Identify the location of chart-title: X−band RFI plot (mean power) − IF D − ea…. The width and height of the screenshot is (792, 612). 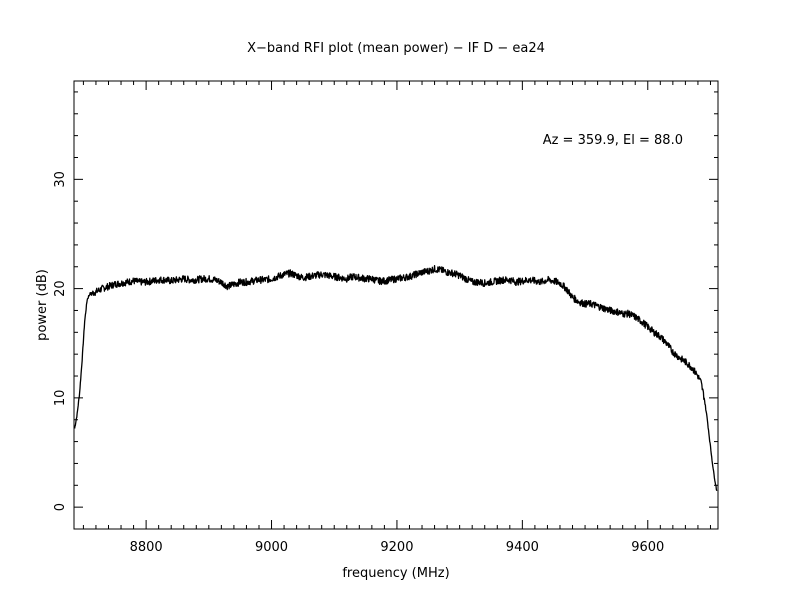
(396, 48).